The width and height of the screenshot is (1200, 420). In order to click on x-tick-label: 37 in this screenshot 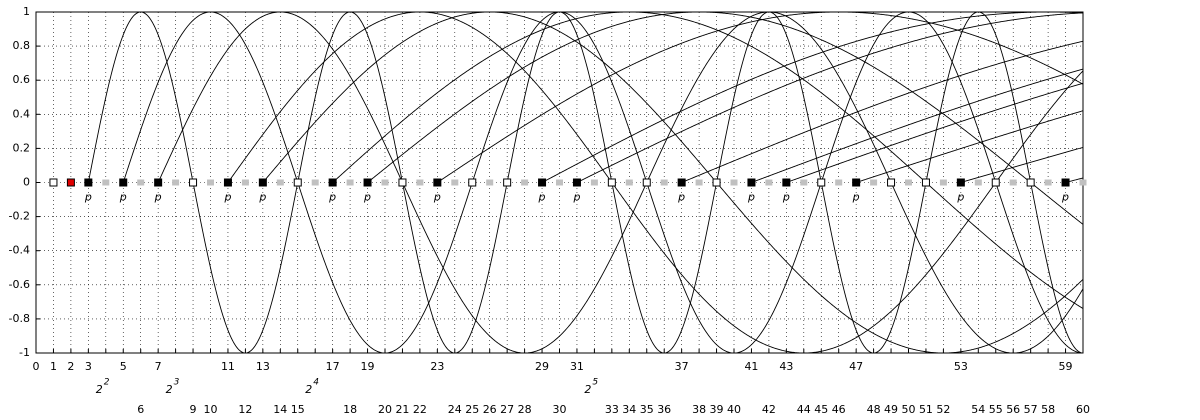, I will do `click(682, 366)`.